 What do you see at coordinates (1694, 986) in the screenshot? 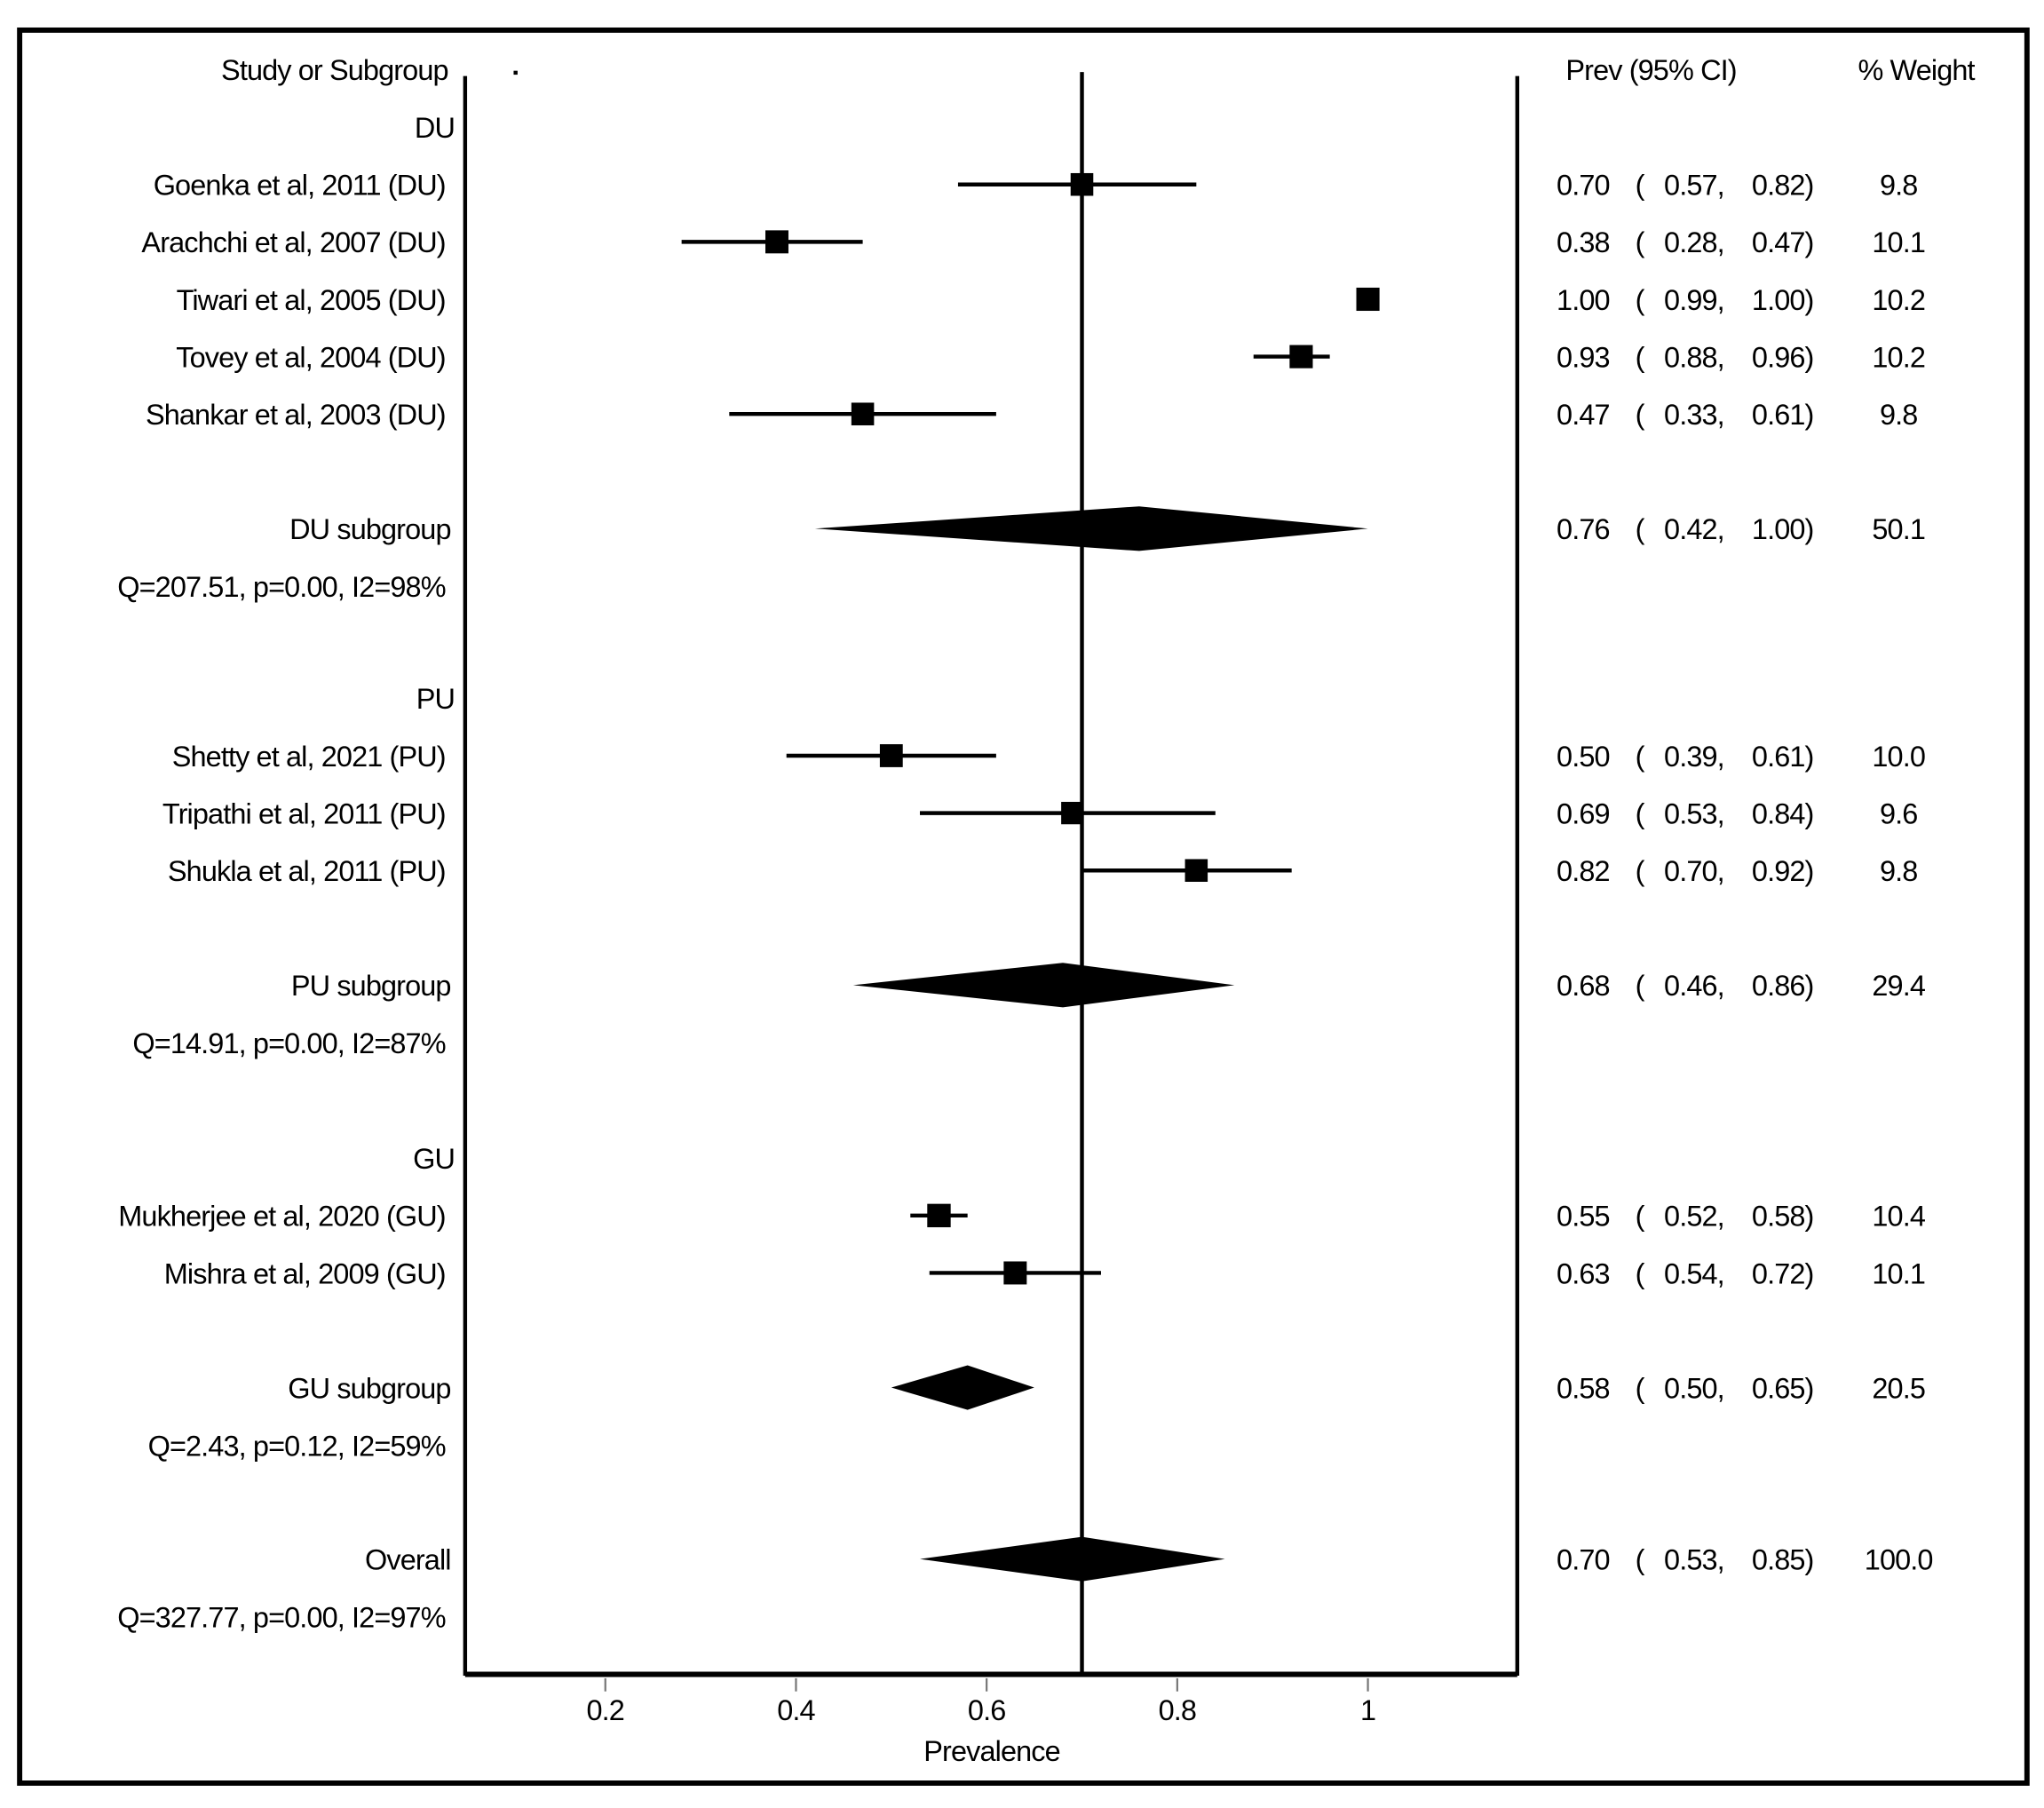
I see `ci-lower-value: 0.46,` at bounding box center [1694, 986].